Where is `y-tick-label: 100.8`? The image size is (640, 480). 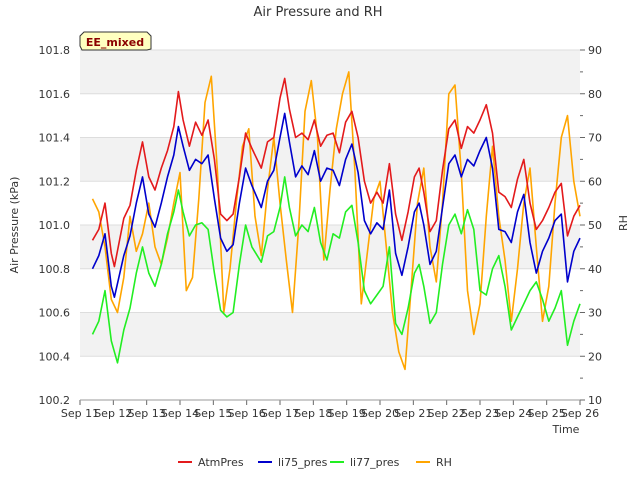 y-tick-label: 100.8 is located at coordinates (55, 269).